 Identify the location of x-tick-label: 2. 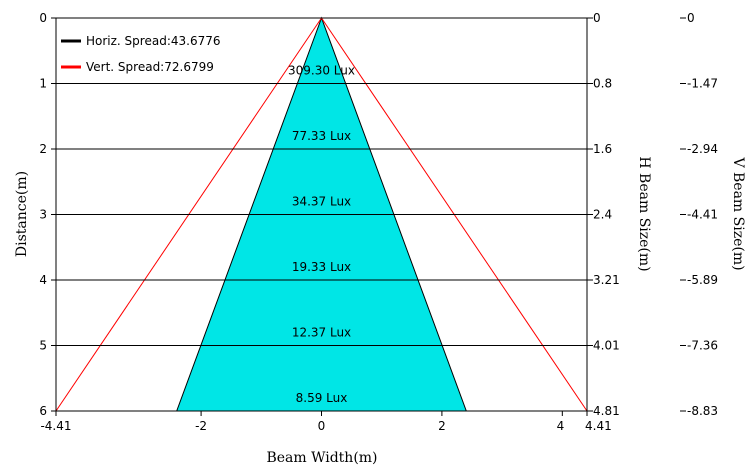
(442, 426).